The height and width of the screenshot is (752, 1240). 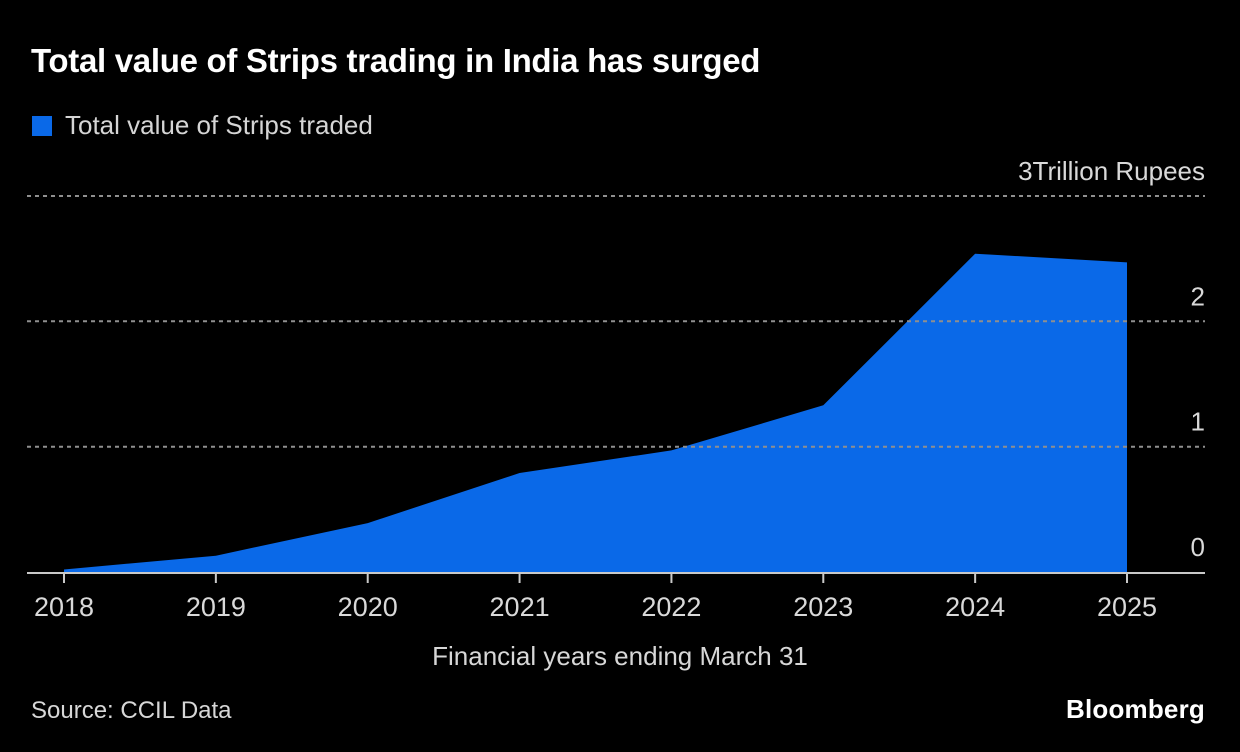 What do you see at coordinates (1111, 359) in the screenshot?
I see `y-axis-tick-labels: 0 1 2 3Trillion Rupees` at bounding box center [1111, 359].